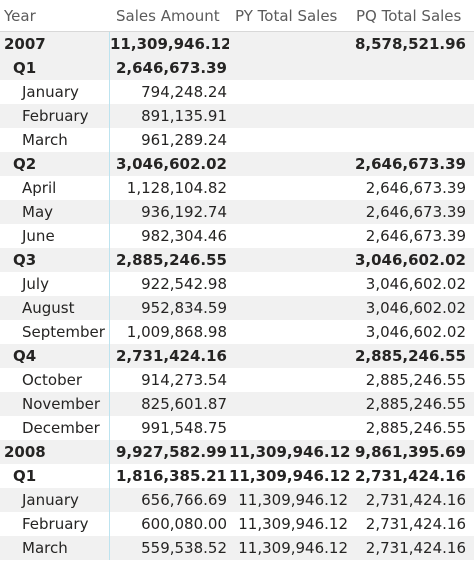 This screenshot has height=573, width=474. Describe the element at coordinates (176, 332) in the screenshot. I see `sales-amount-cell: 1,009,868.98` at that location.